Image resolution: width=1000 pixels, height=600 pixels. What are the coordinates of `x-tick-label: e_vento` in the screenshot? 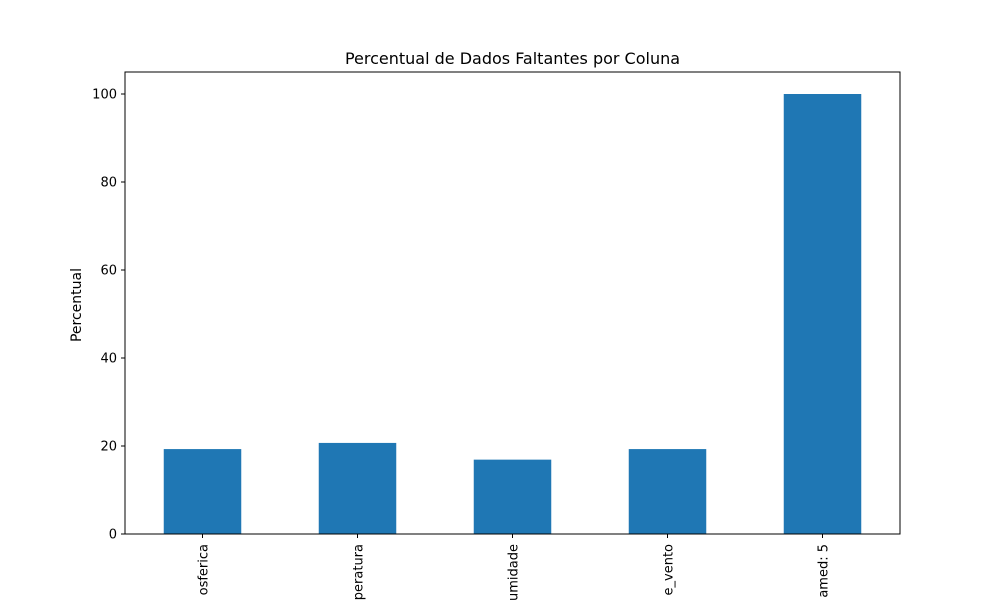 It's located at (669, 570).